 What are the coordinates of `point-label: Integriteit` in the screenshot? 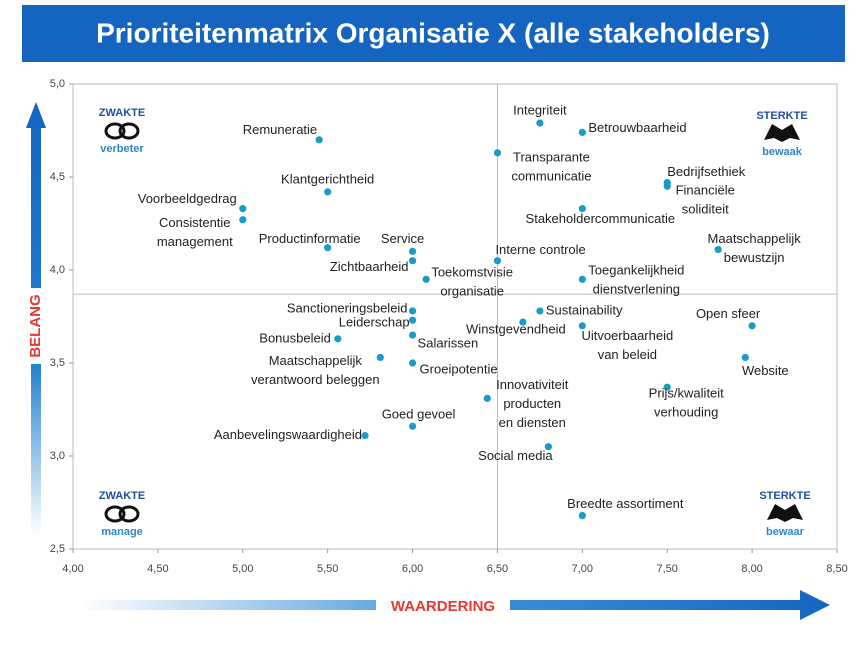 It's located at (540, 109).